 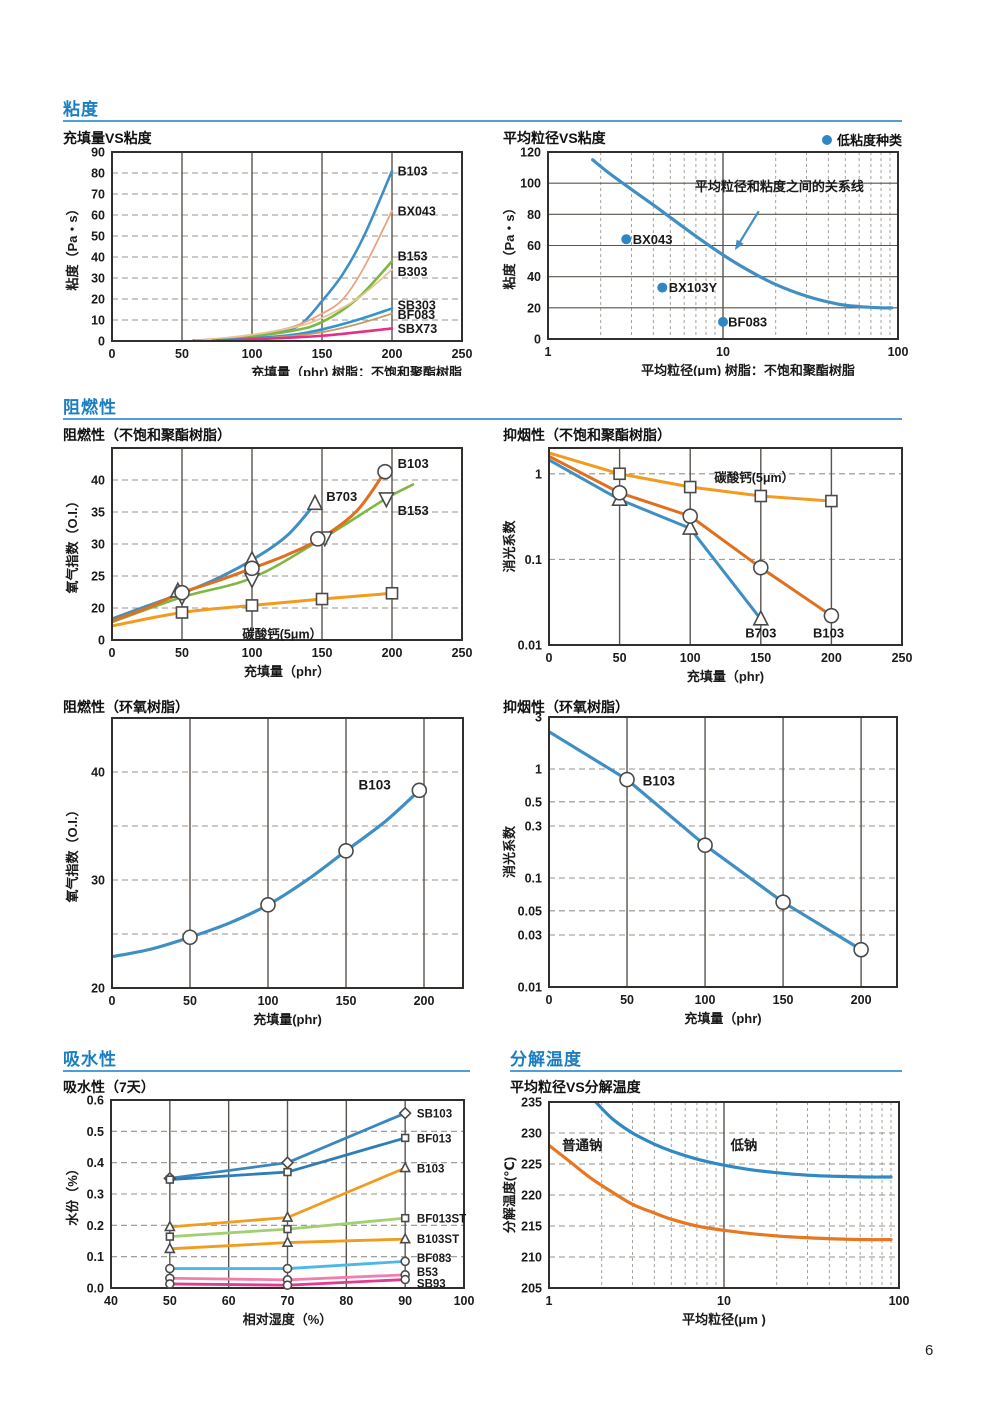 What do you see at coordinates (417, 305) in the screenshot?
I see `series-label-SB303: SB303` at bounding box center [417, 305].